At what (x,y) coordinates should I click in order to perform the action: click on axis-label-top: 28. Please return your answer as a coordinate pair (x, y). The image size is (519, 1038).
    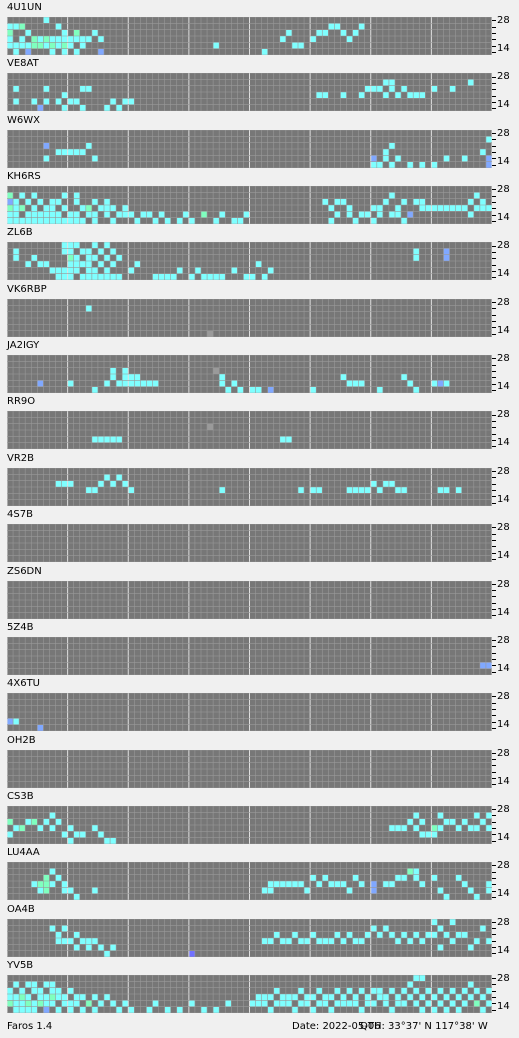
    Looking at the image, I should click on (503, 584).